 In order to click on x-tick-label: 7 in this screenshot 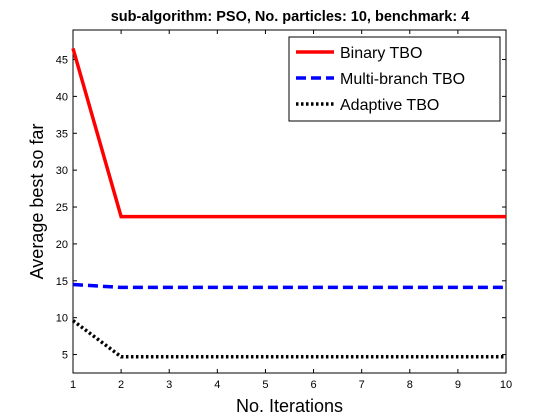, I will do `click(362, 385)`.